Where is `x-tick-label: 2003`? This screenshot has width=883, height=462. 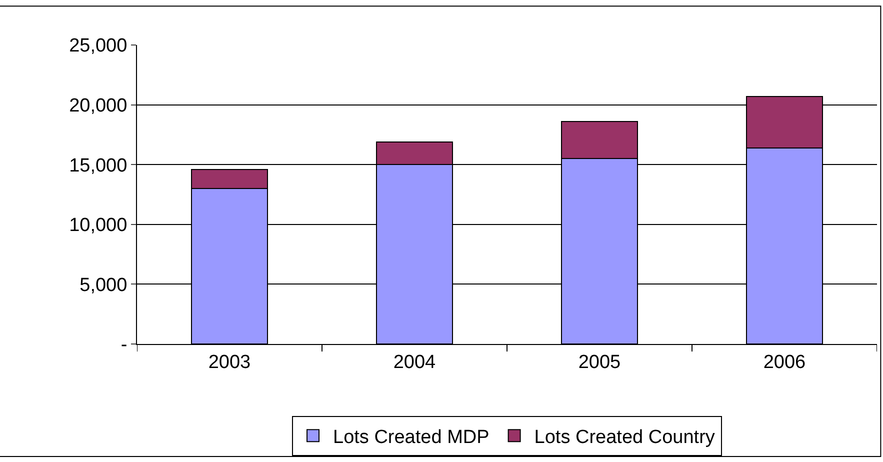 x-tick-label: 2003 is located at coordinates (229, 362).